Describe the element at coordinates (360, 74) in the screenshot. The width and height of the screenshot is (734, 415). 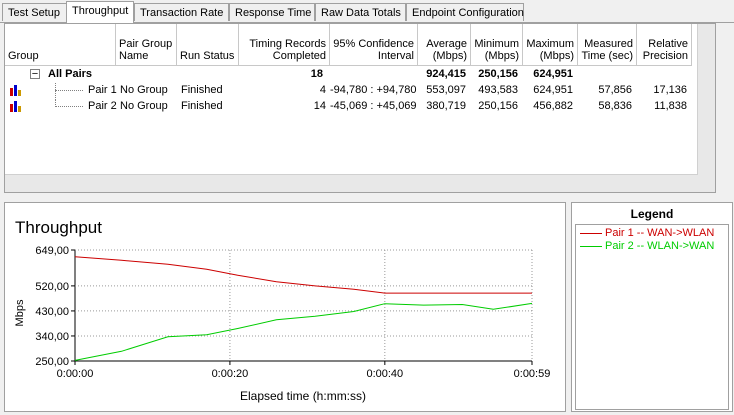
I see `table-row-all-pairs: − All Pairs 18 924,415 250,156 624,951` at that location.